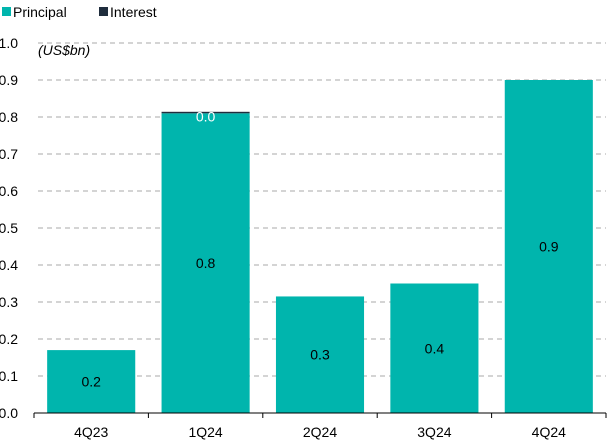 The height and width of the screenshot is (445, 608). What do you see at coordinates (91, 432) in the screenshot?
I see `x-tick-label: 4Q23` at bounding box center [91, 432].